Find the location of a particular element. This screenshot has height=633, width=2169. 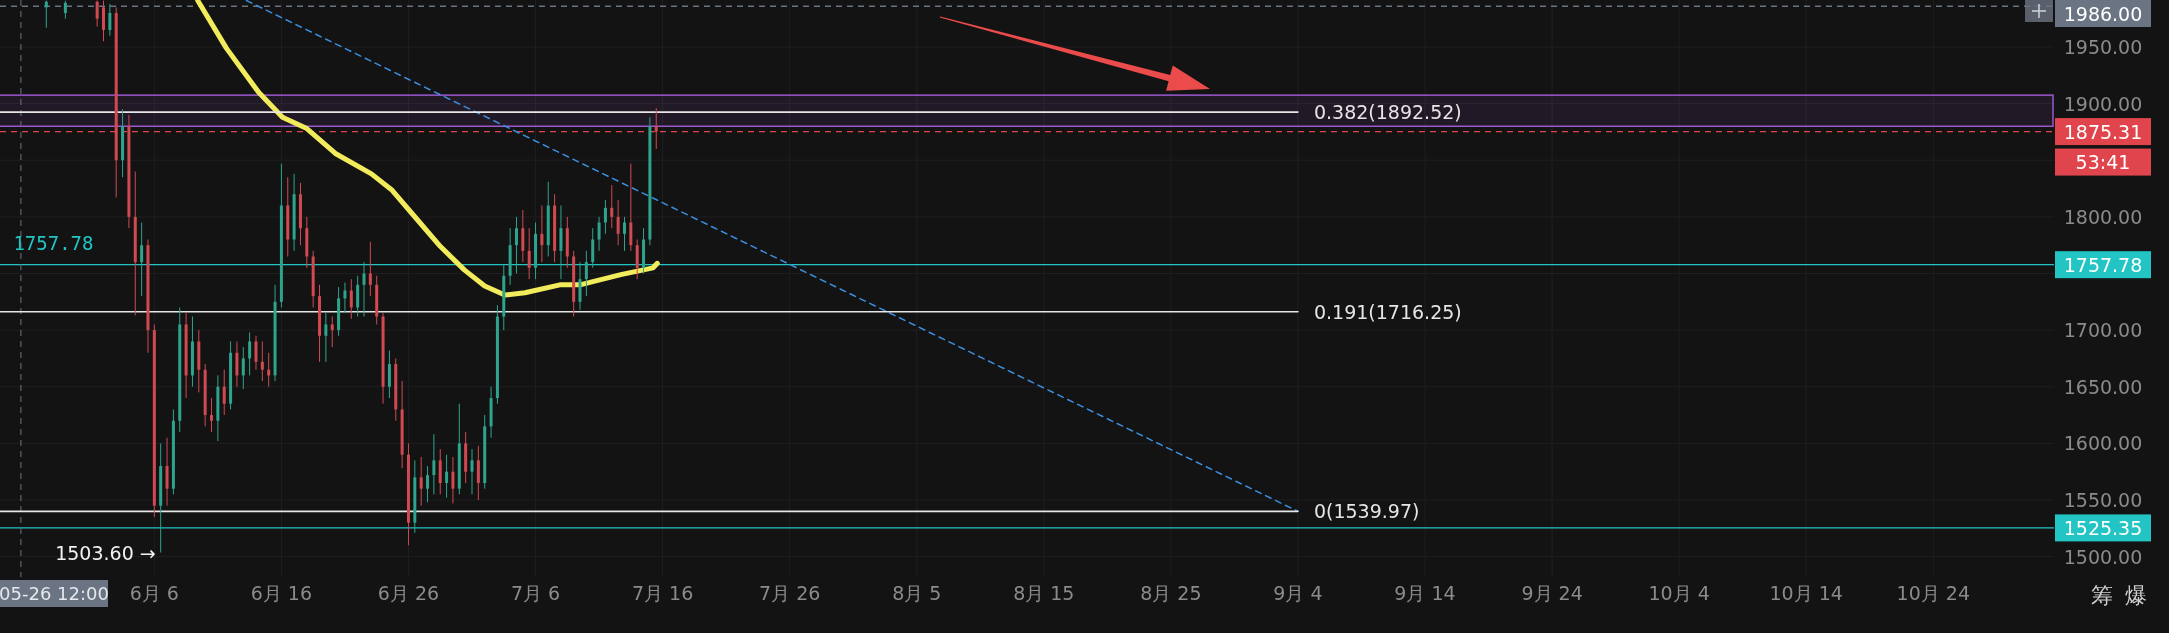

ref-label: 05-26 12:00 is located at coordinates (54, 593).